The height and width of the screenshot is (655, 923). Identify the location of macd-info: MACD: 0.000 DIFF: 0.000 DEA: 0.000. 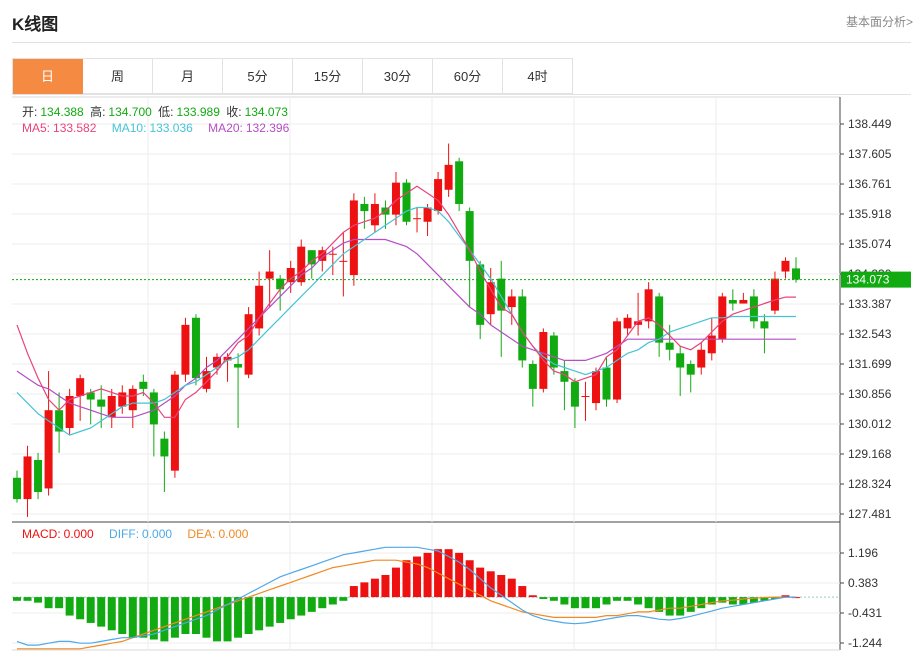
(136, 534).